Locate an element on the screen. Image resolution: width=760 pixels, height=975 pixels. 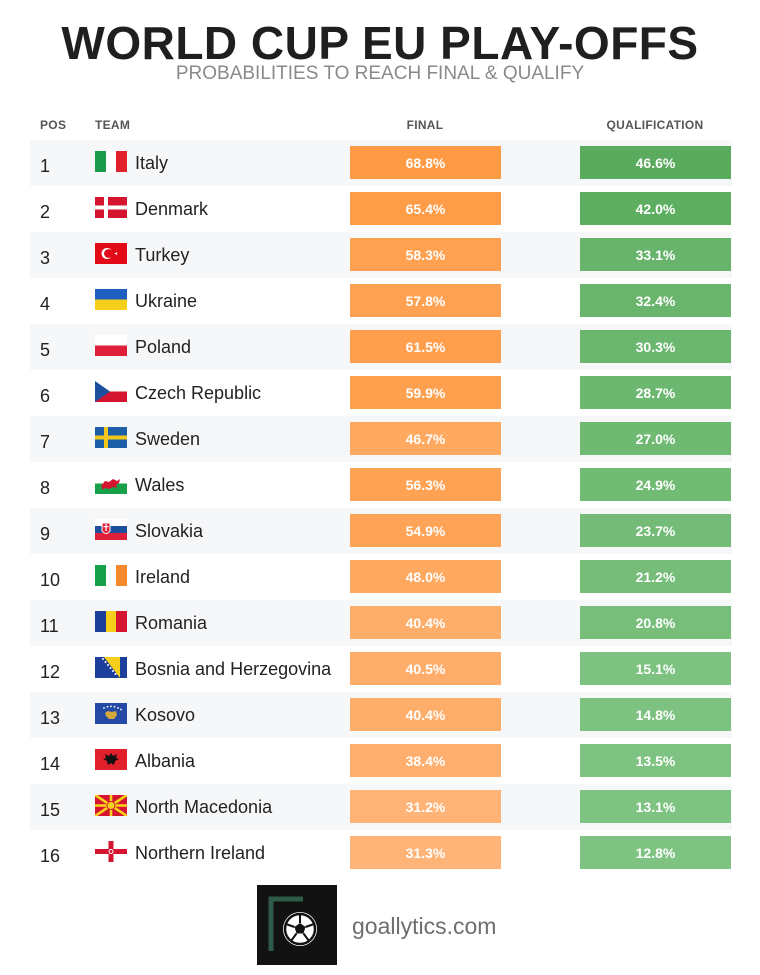
position-number: 15 is located at coordinates (50, 810).